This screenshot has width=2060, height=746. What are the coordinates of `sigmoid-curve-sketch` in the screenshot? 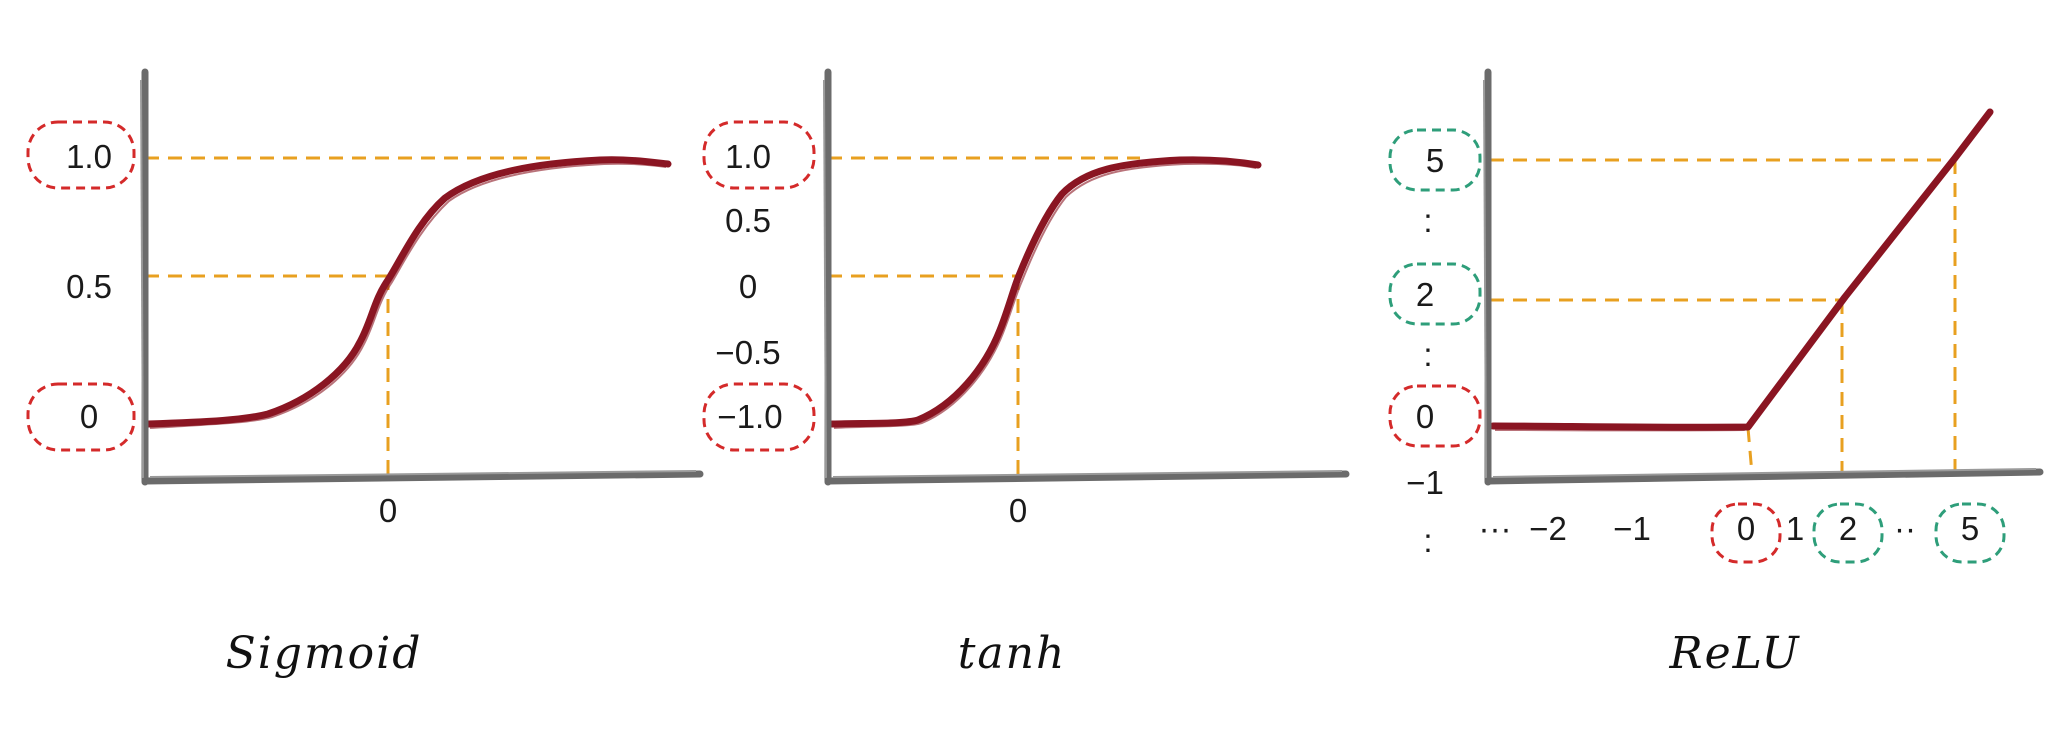 It's located at (408, 295).